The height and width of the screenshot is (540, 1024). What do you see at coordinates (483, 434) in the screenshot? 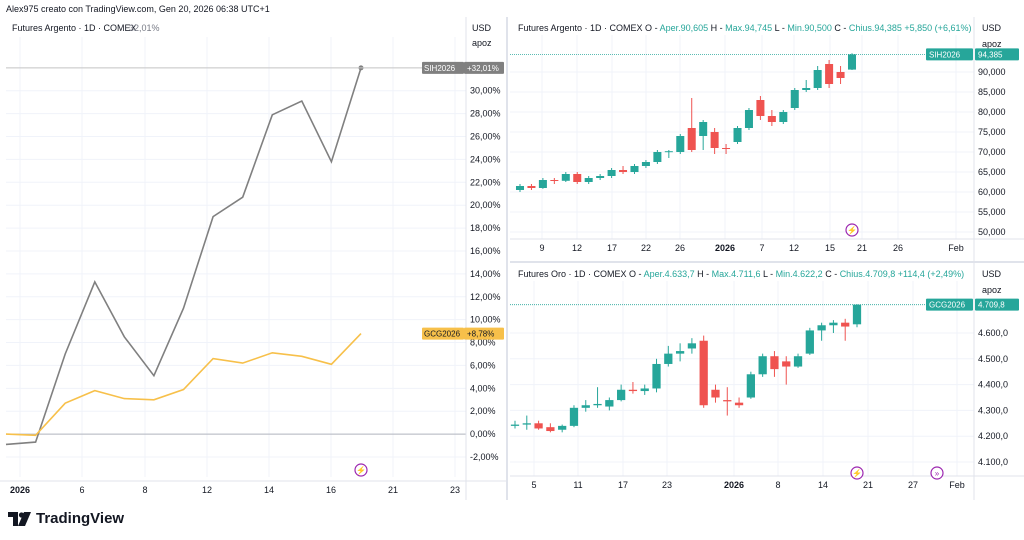
I see `y-tick-label: 0,00%` at bounding box center [483, 434].